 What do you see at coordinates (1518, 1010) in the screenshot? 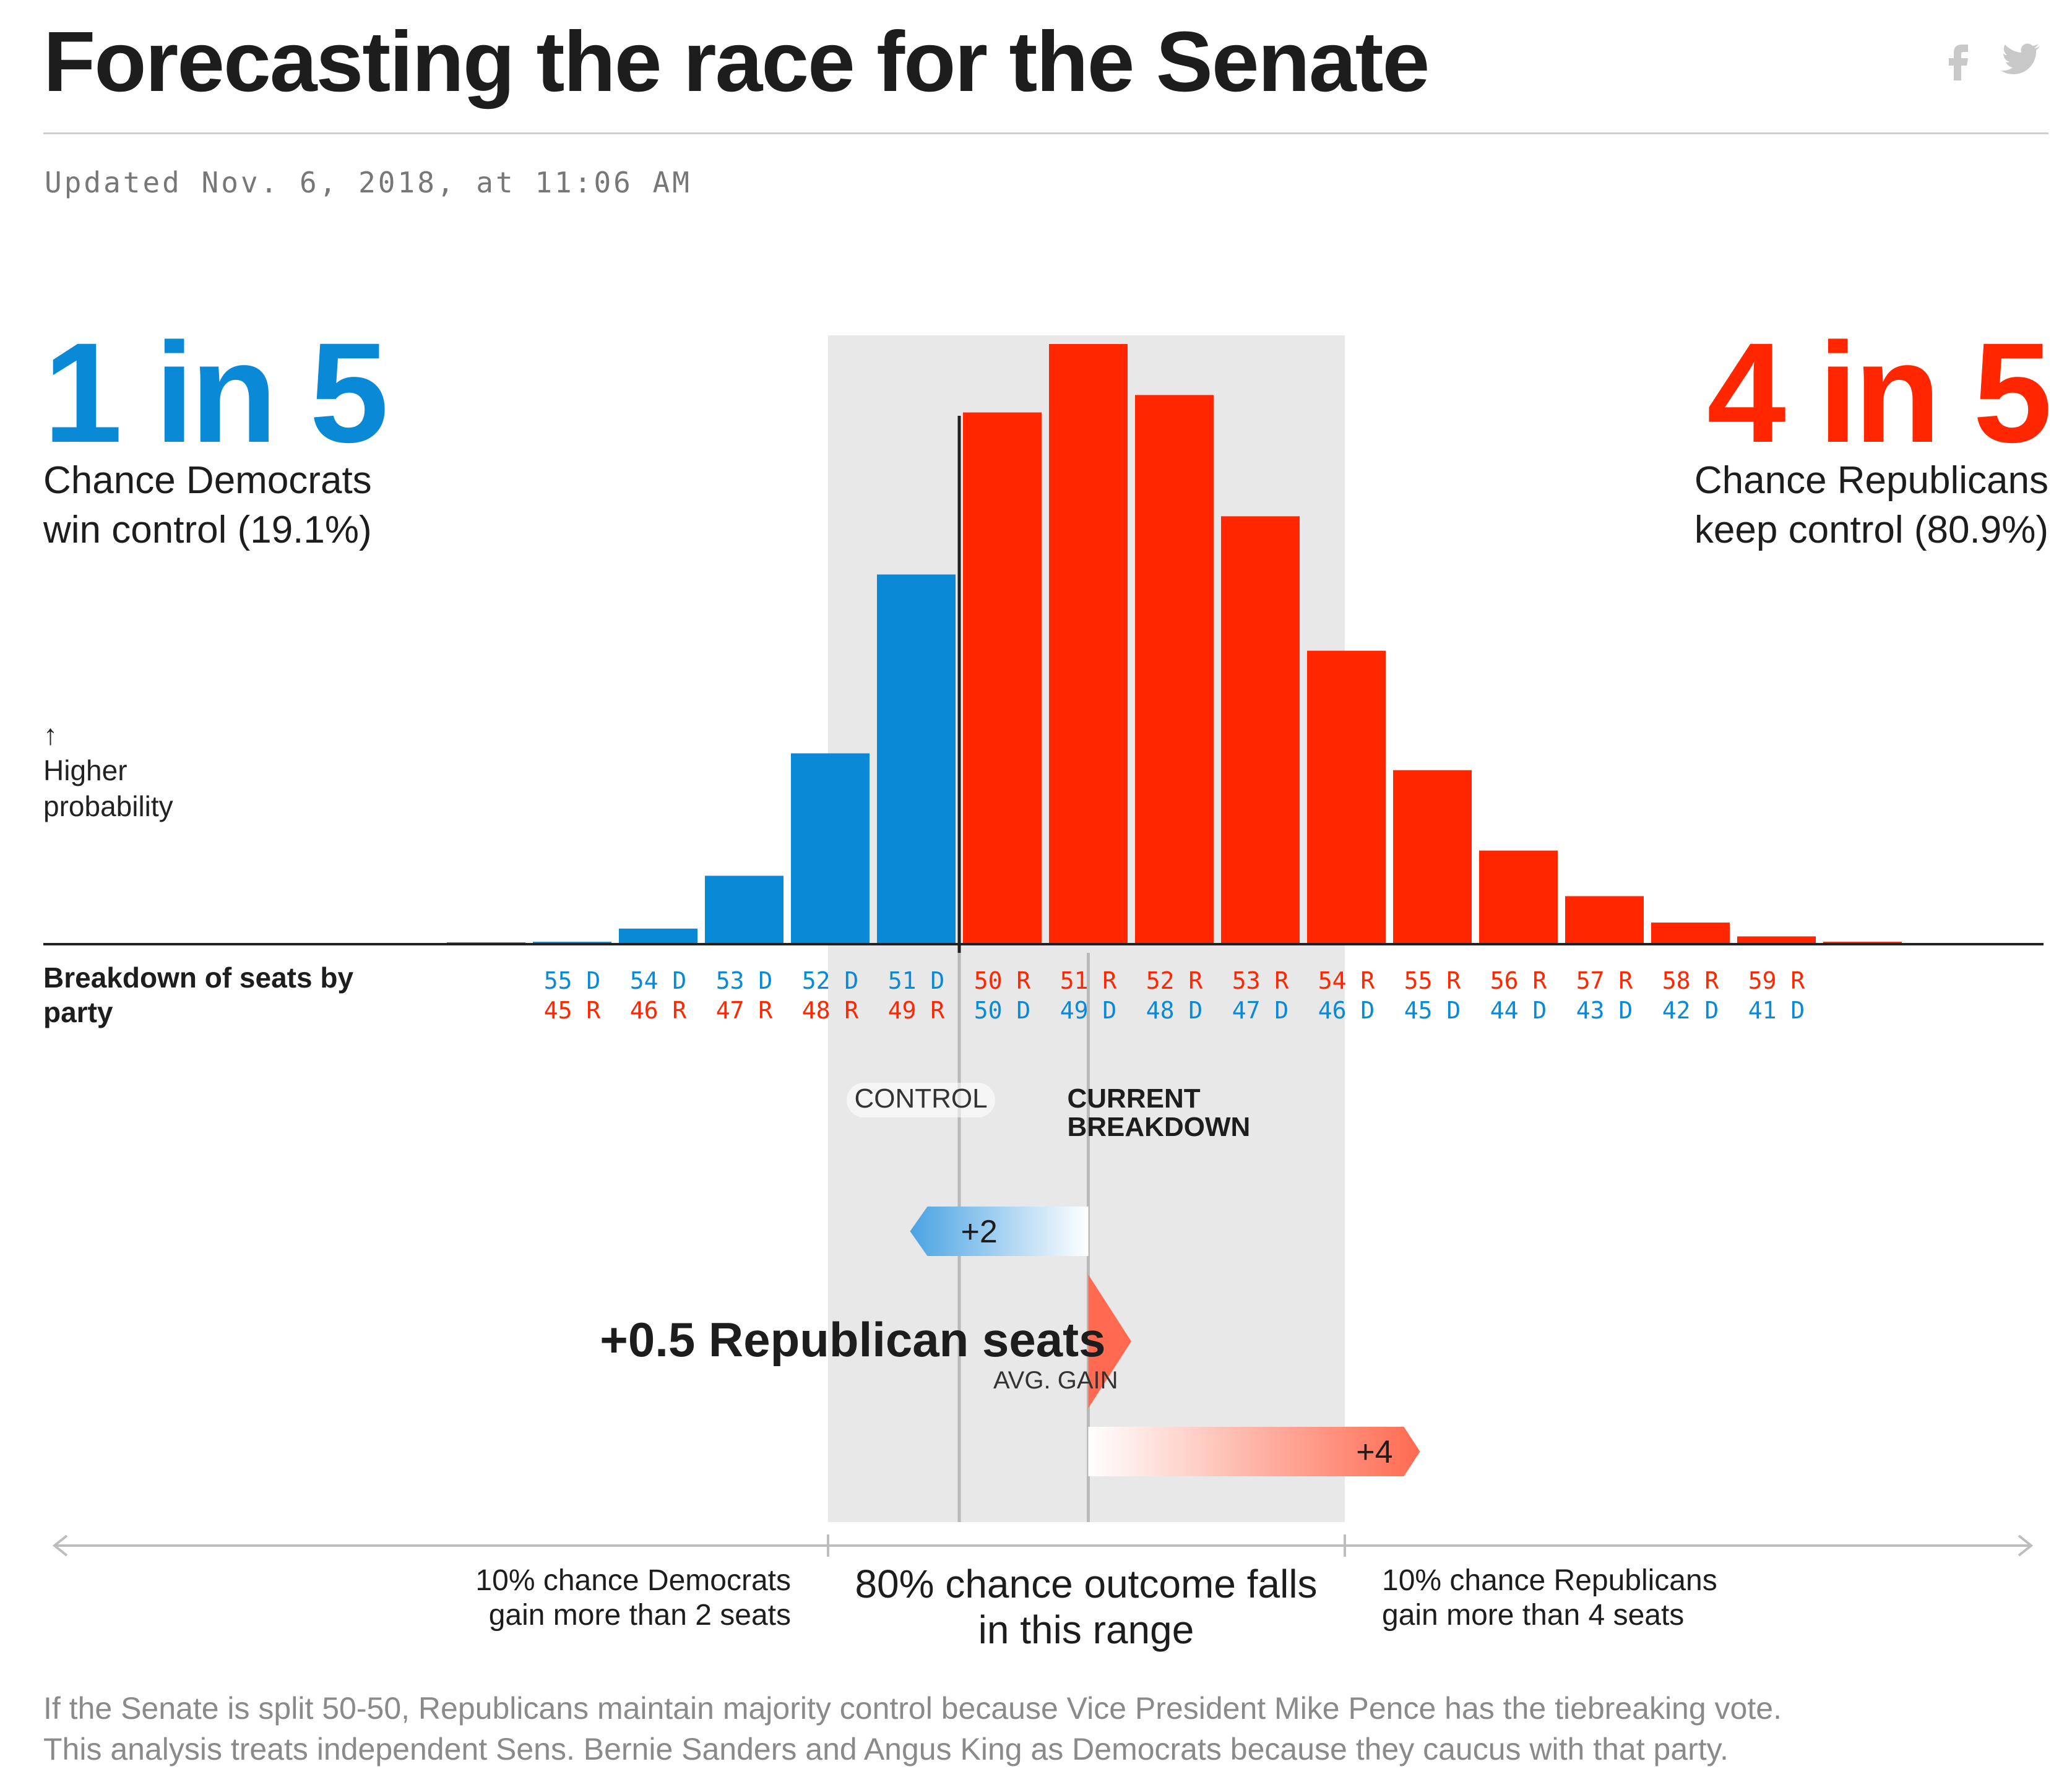
I see `tick-label-bottom-11: 44 D` at bounding box center [1518, 1010].